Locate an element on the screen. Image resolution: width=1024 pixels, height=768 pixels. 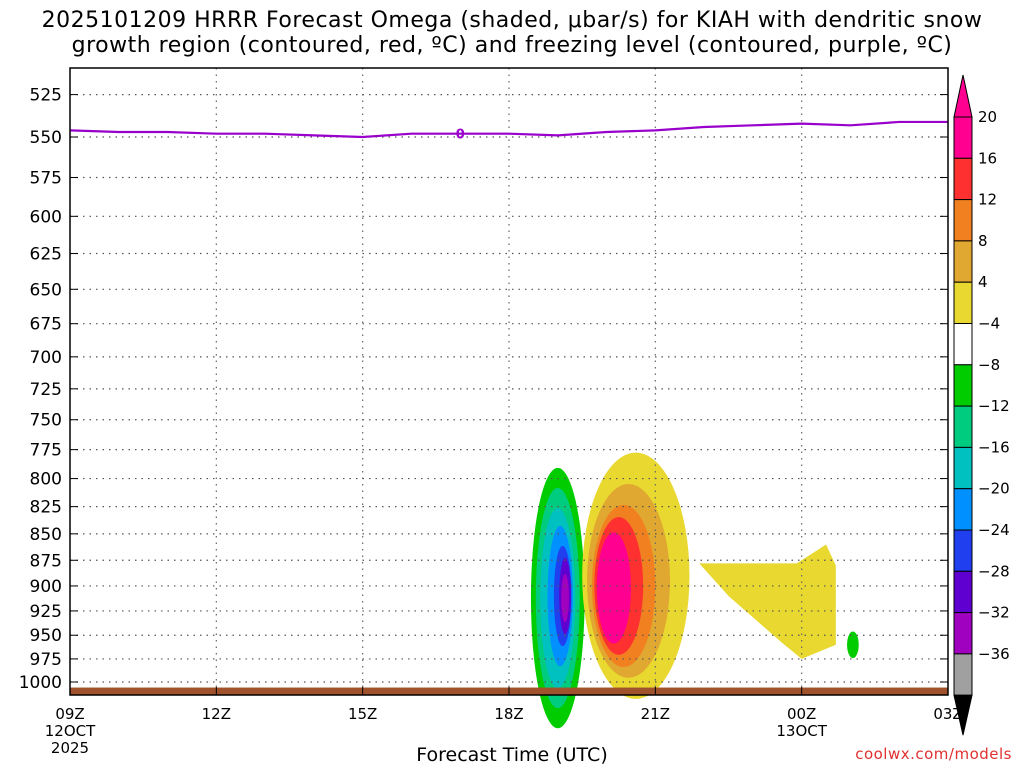
omega-contour-descent-tail is located at coordinates (767, 601).